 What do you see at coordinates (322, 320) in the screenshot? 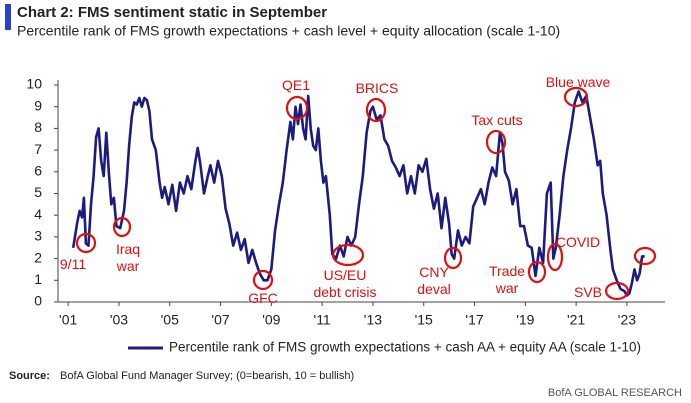
I see `x-tick-label: '11` at bounding box center [322, 320].